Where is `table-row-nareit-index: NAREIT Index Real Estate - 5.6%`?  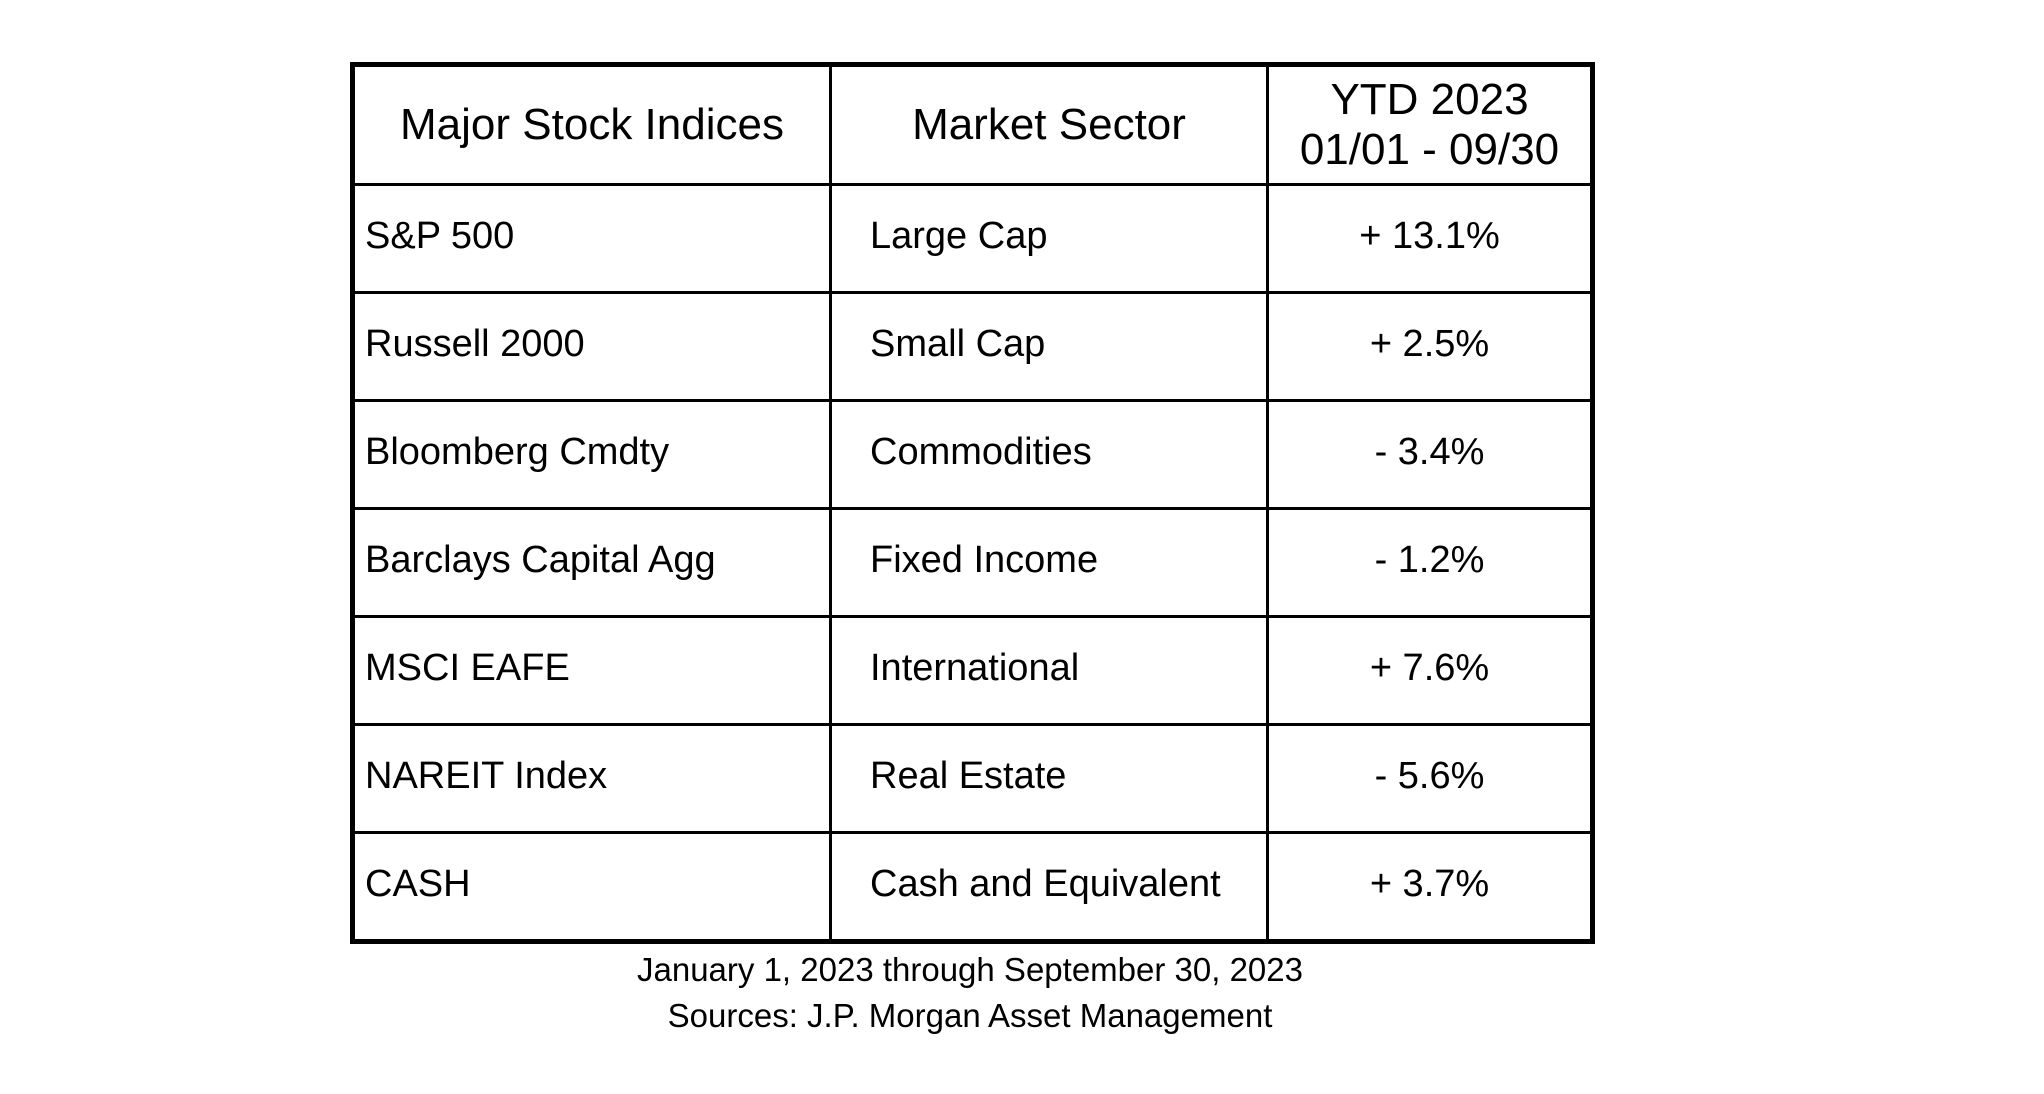
table-row-nareit-index: NAREIT Index Real Estate - 5.6% is located at coordinates (972, 778).